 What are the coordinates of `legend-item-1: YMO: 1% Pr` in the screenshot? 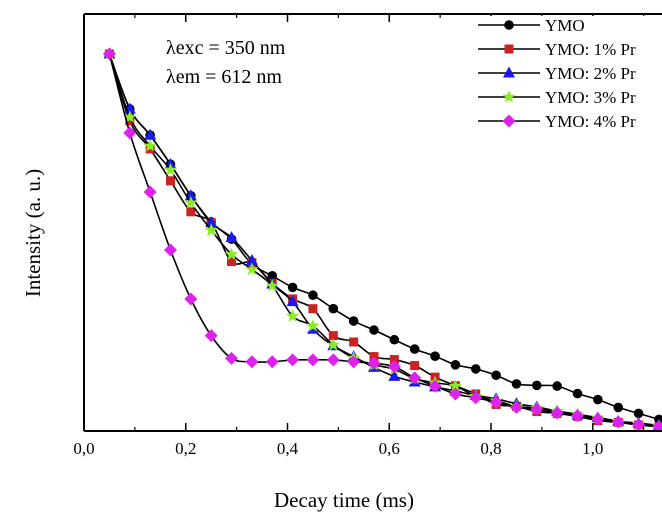 It's located at (557, 49).